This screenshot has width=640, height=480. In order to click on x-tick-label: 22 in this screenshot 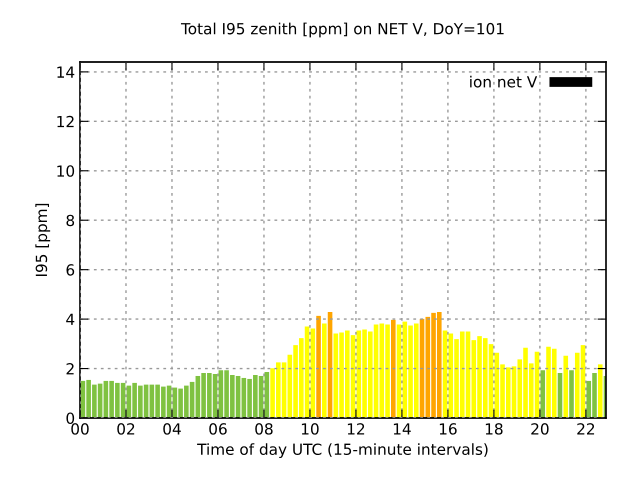, I will do `click(585, 428)`.